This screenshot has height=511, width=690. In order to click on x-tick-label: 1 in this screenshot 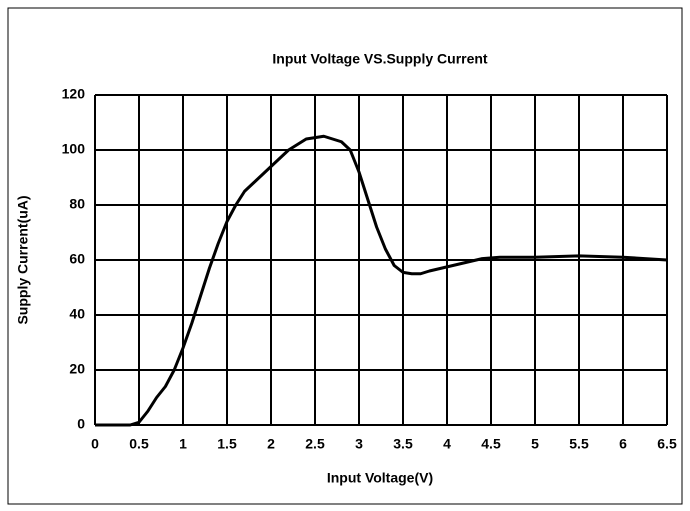, I will do `click(183, 444)`.